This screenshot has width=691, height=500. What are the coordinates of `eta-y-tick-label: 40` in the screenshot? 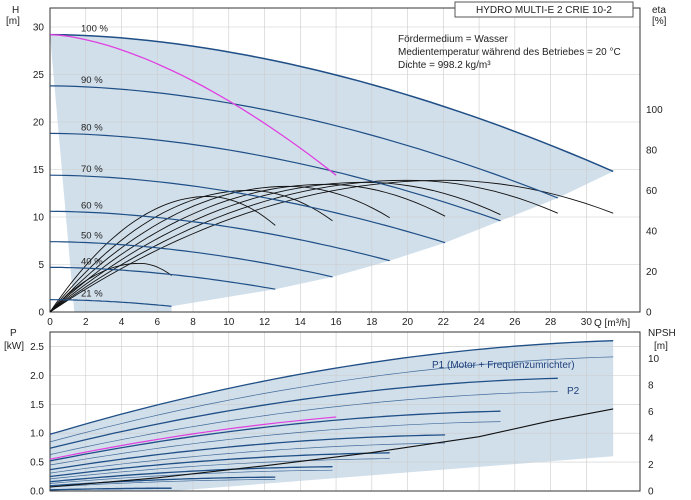 It's located at (652, 231).